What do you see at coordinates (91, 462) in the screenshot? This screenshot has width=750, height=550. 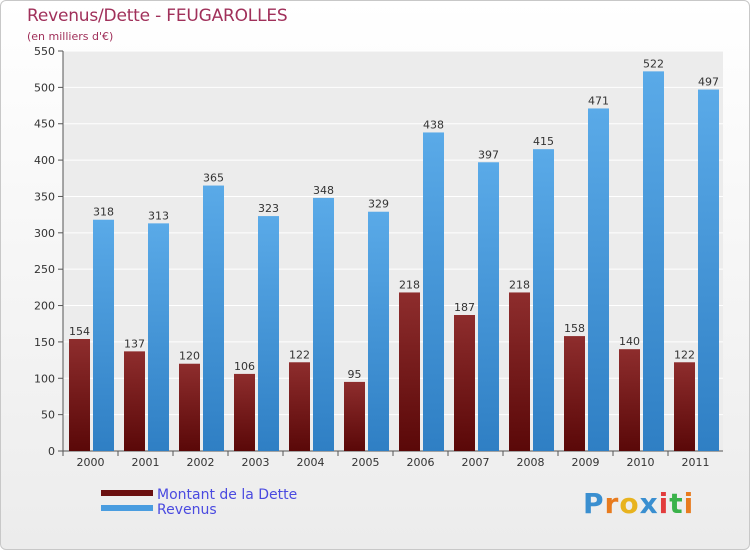 I see `x-tick-label: 2000` at bounding box center [91, 462].